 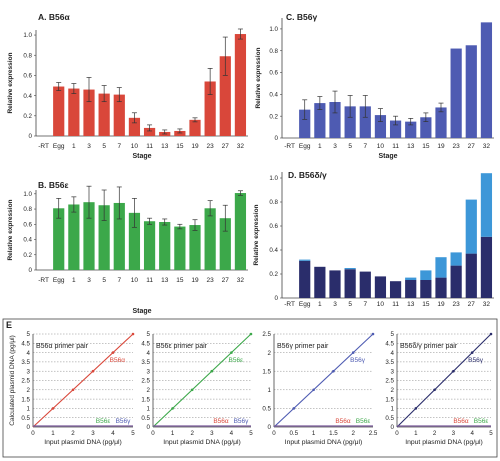 I want to click on panel-title: A. B56α, so click(x=54, y=17).